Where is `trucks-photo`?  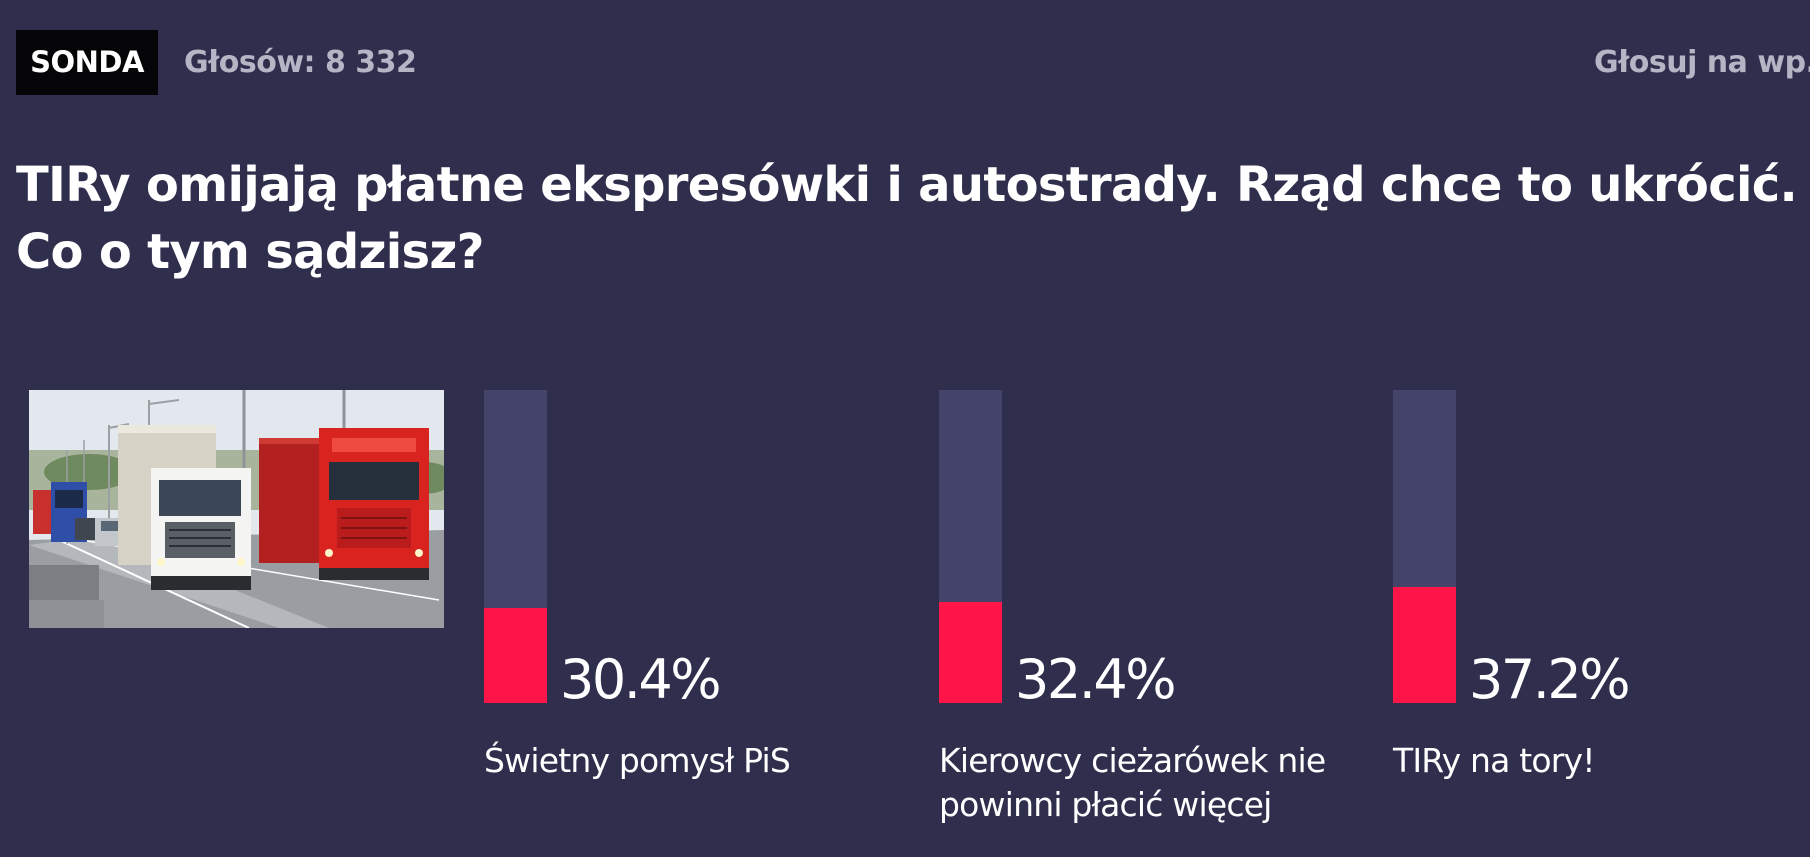 trucks-photo is located at coordinates (236, 509).